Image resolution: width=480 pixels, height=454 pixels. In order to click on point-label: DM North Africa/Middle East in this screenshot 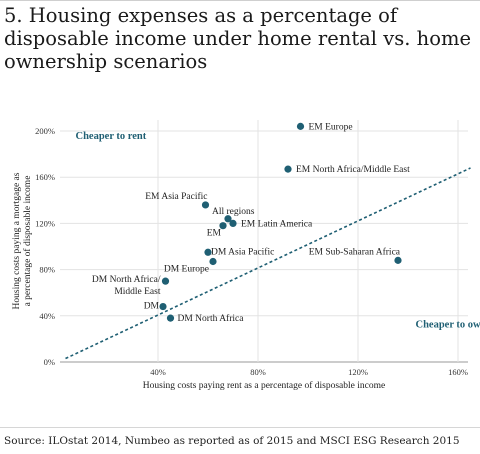, I will do `click(126, 285)`.